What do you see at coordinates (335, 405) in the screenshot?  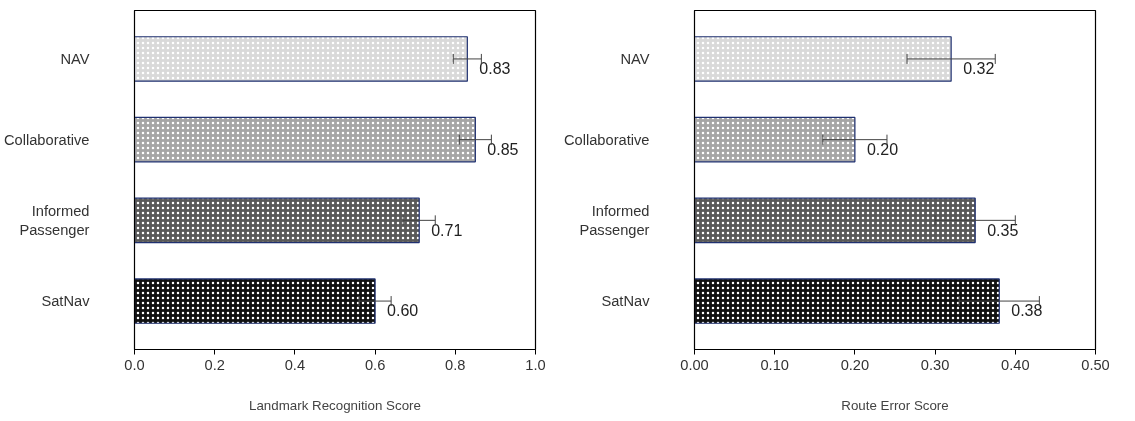 I see `x-axis-title: Landmark Recognition Score` at bounding box center [335, 405].